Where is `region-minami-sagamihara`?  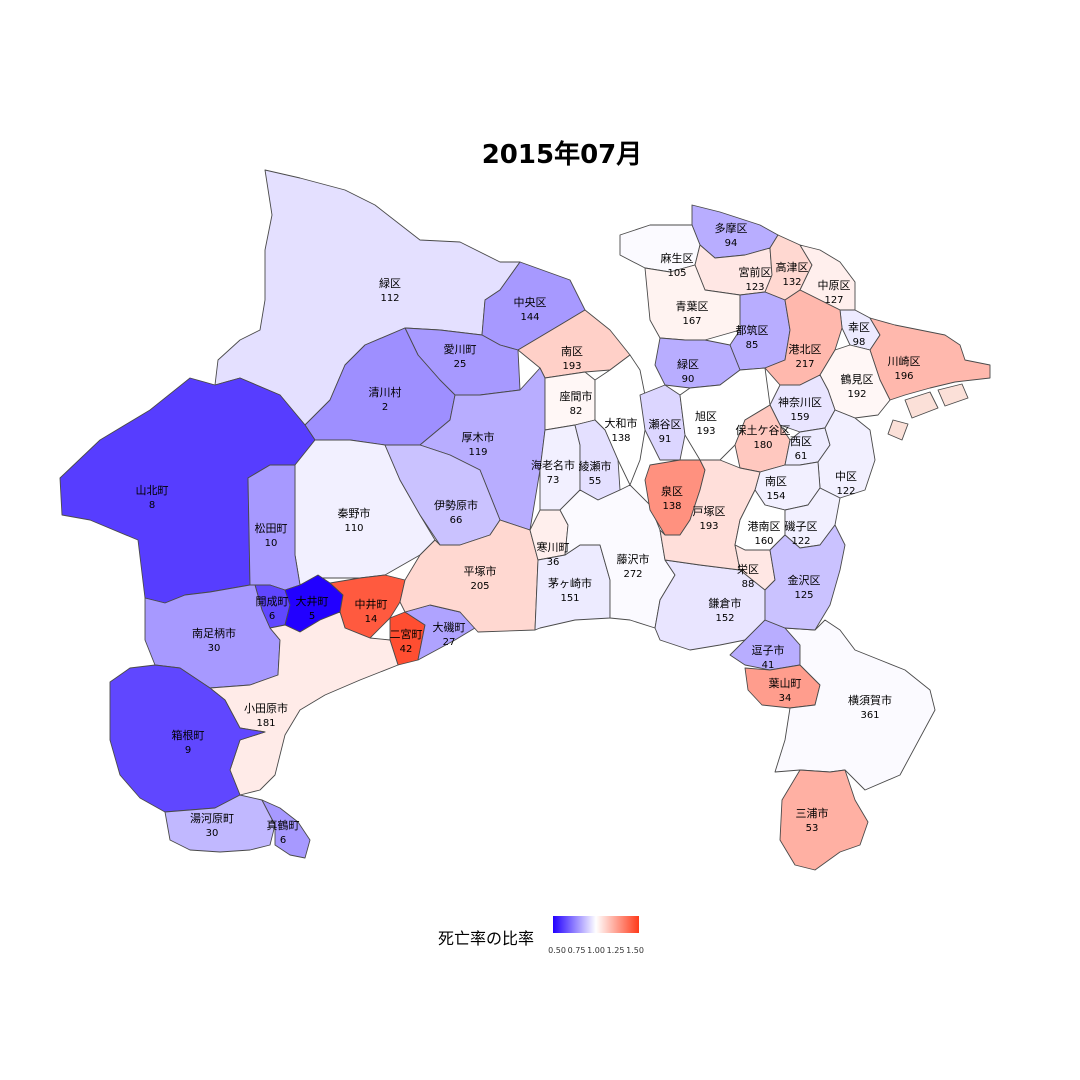 region-minami-sagamihara is located at coordinates (574, 344).